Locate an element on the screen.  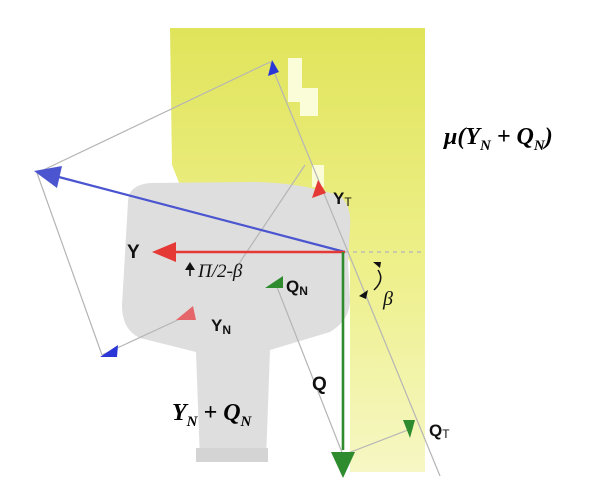
beta-angle-marker-lower is located at coordinates (363, 294).